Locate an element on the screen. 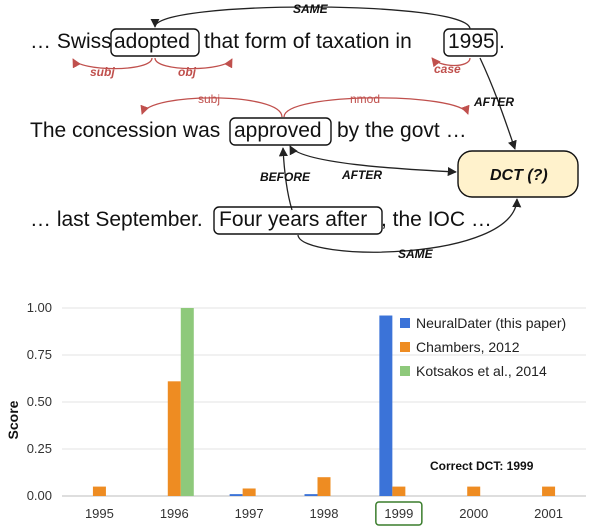 The height and width of the screenshot is (528, 598). x-tick-label: 1998 is located at coordinates (324, 513).